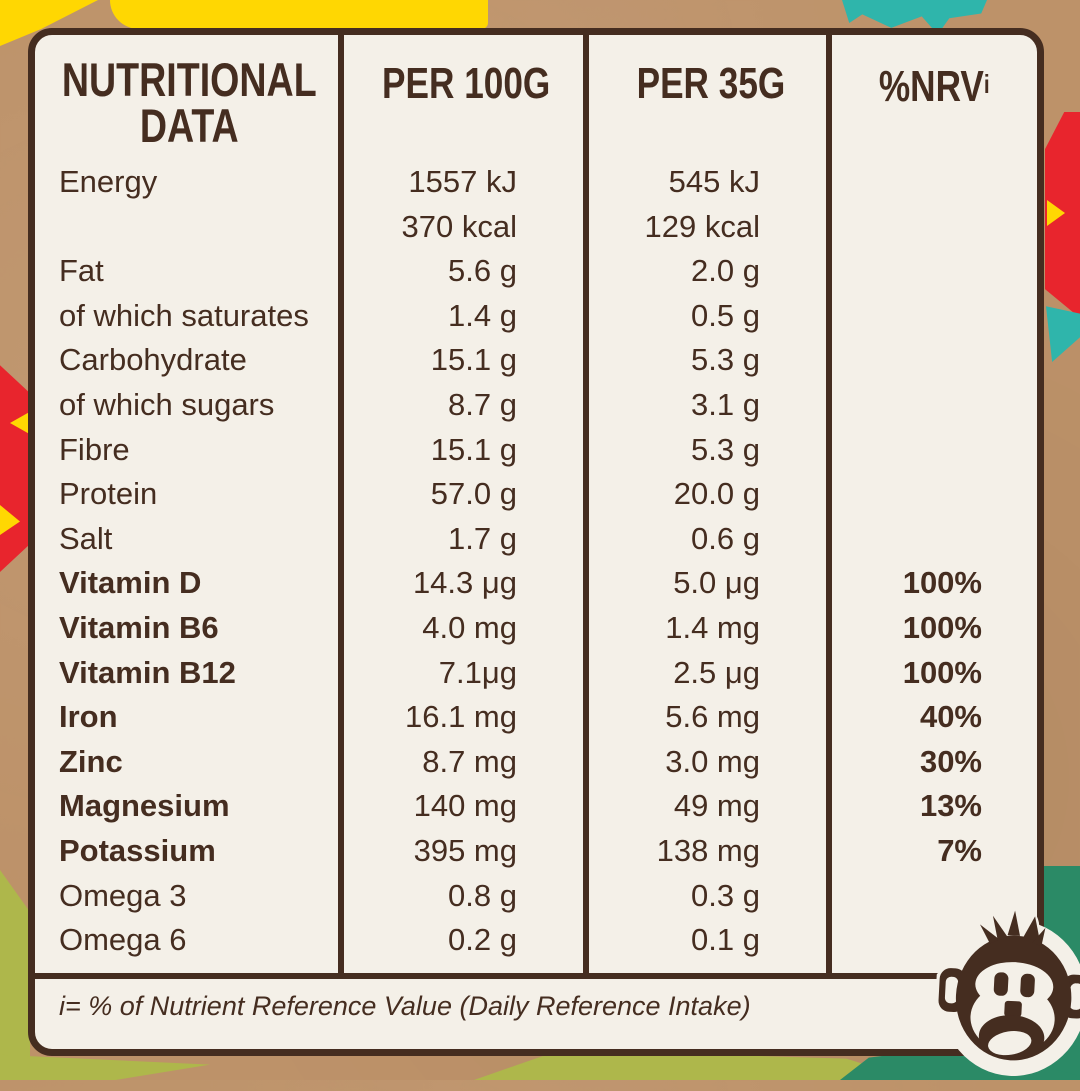 This screenshot has width=1080, height=1091. Describe the element at coordinates (409, 940) in the screenshot. I see `table-row: Omega 6 0.2 g 0.1 g` at that location.